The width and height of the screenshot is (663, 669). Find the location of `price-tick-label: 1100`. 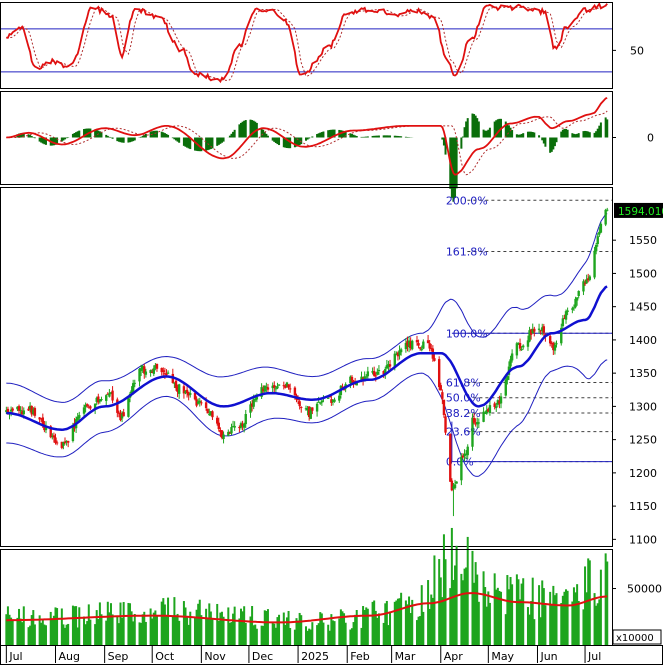

price-tick-label: 1100 is located at coordinates (643, 539).